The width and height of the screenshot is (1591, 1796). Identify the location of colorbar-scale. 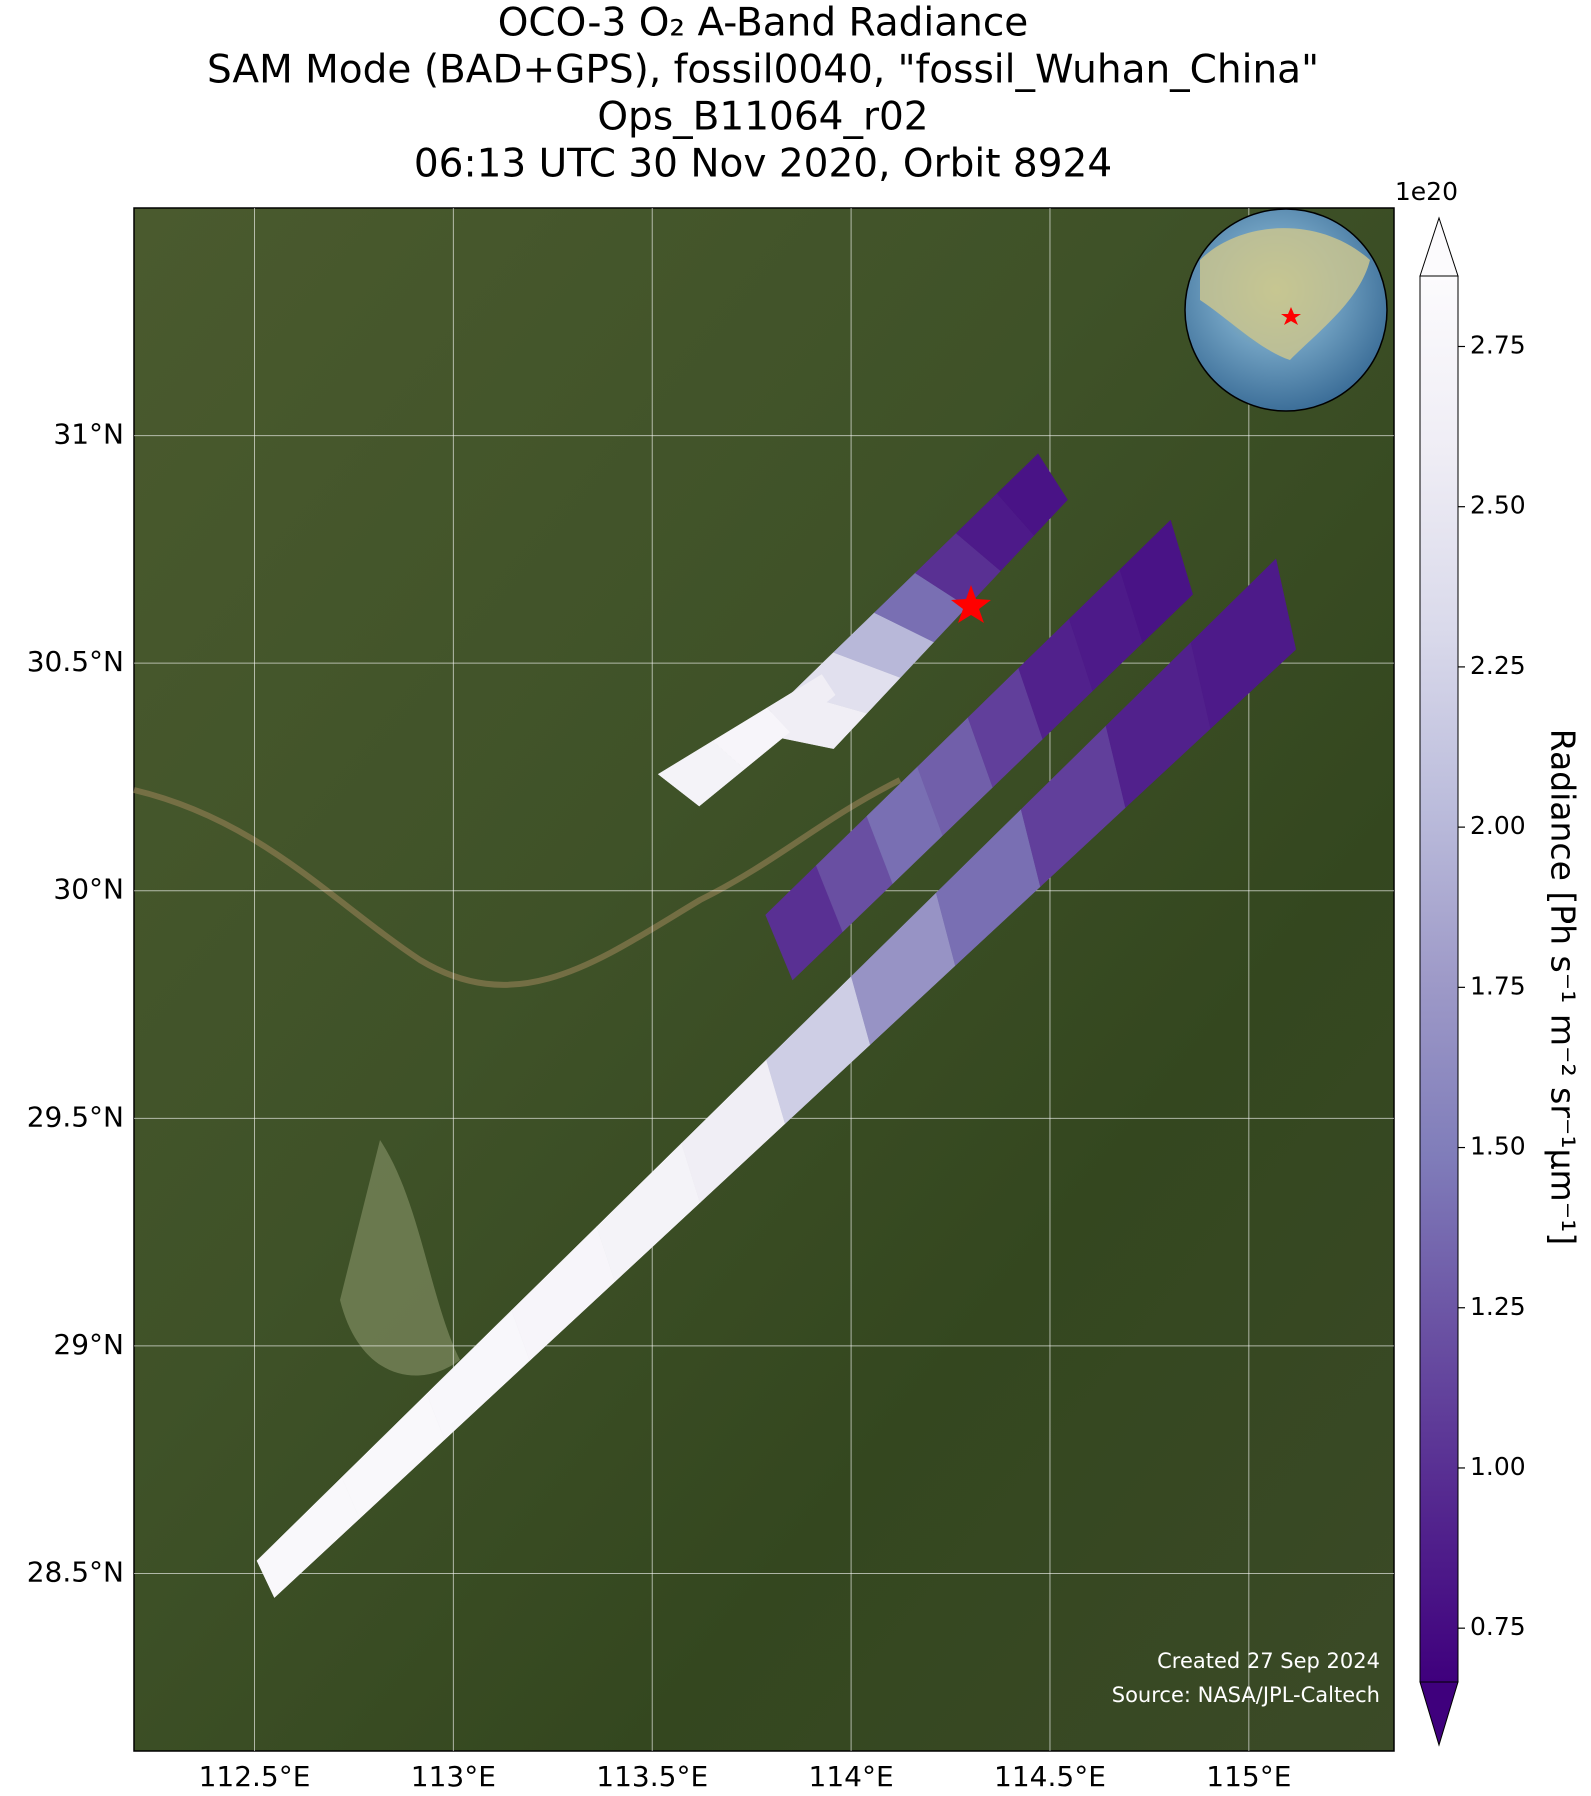
(1439, 979).